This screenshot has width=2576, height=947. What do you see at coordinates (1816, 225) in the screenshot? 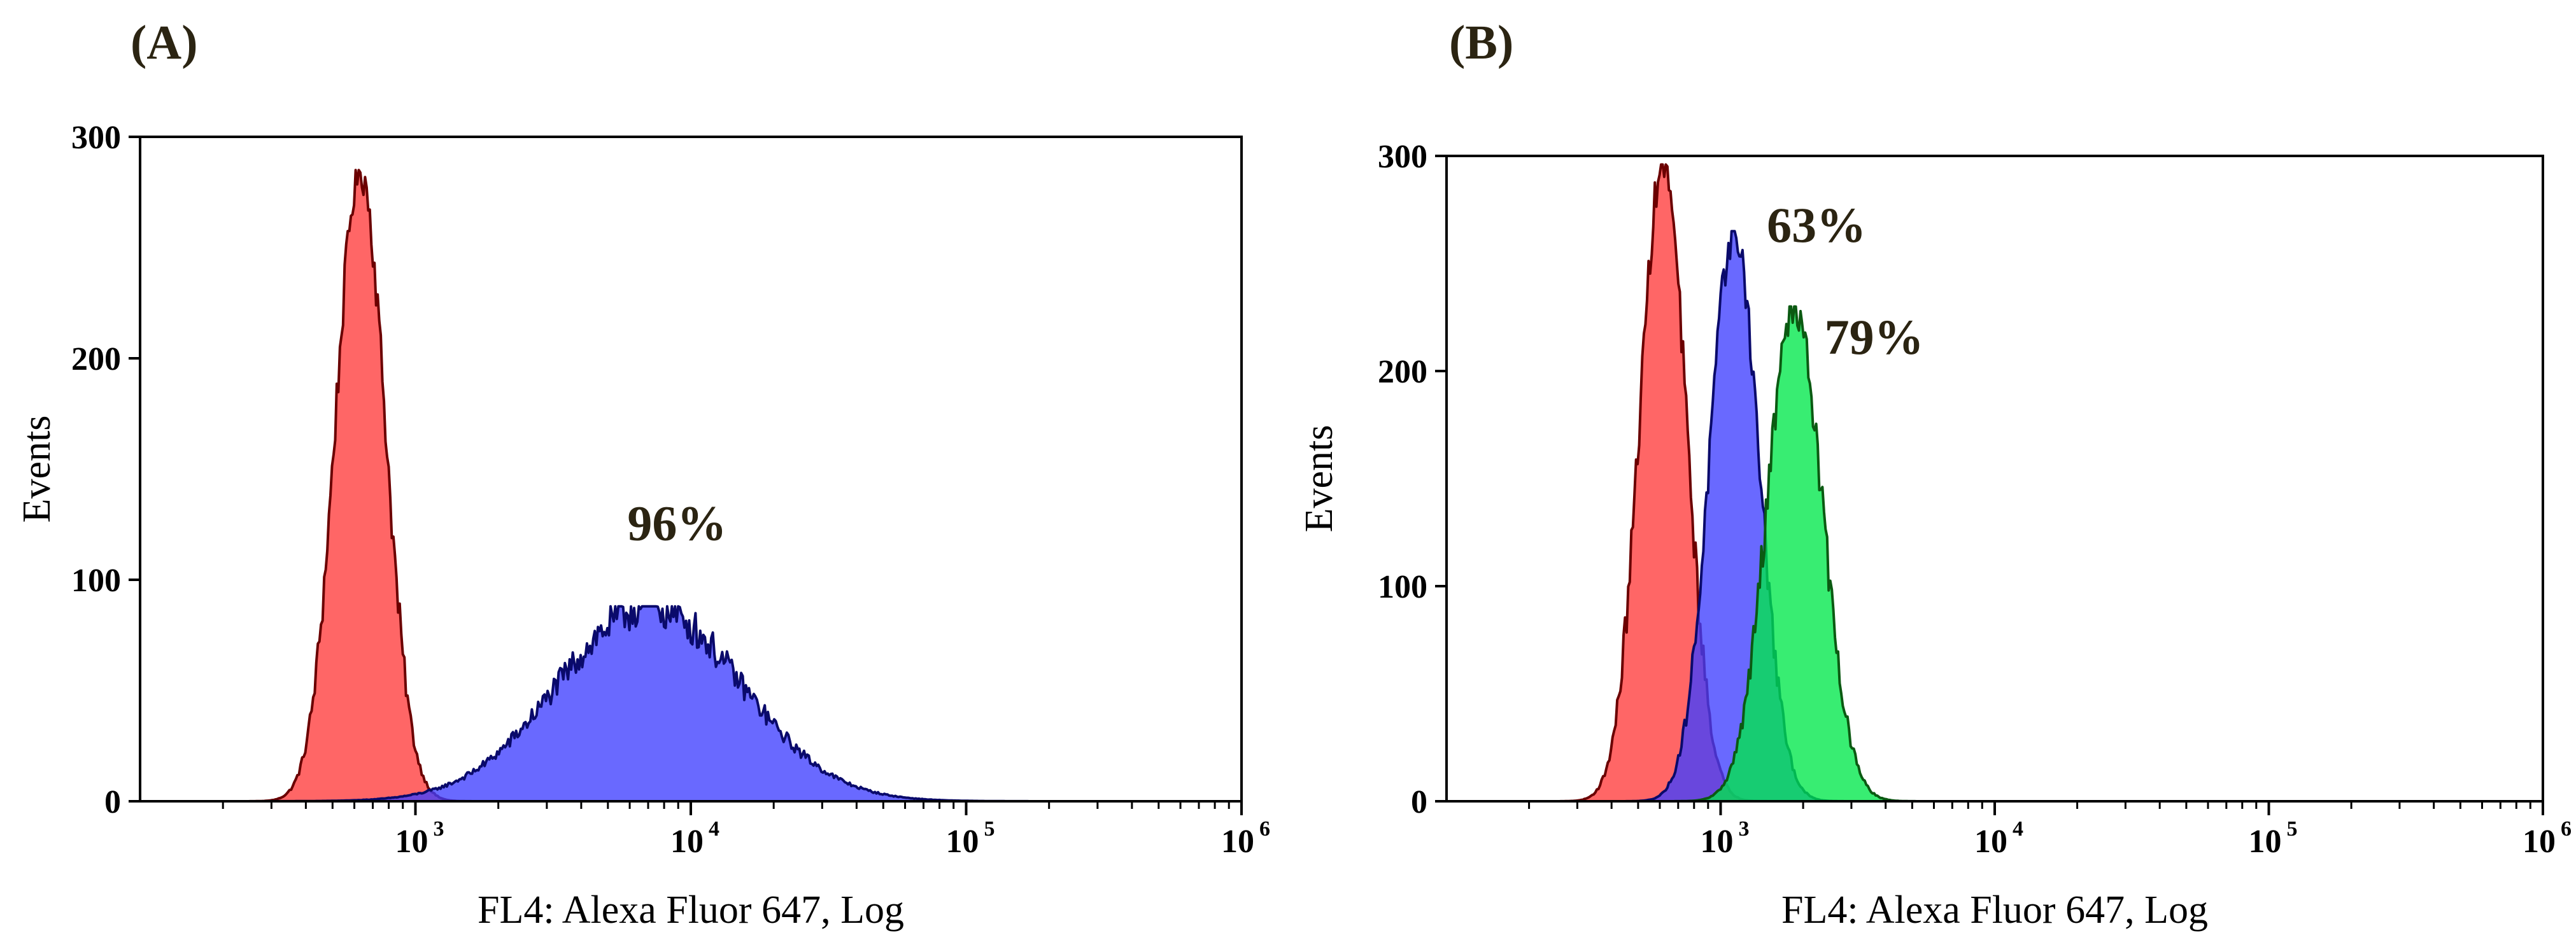
I see `percent-annotation: 63%` at bounding box center [1816, 225].